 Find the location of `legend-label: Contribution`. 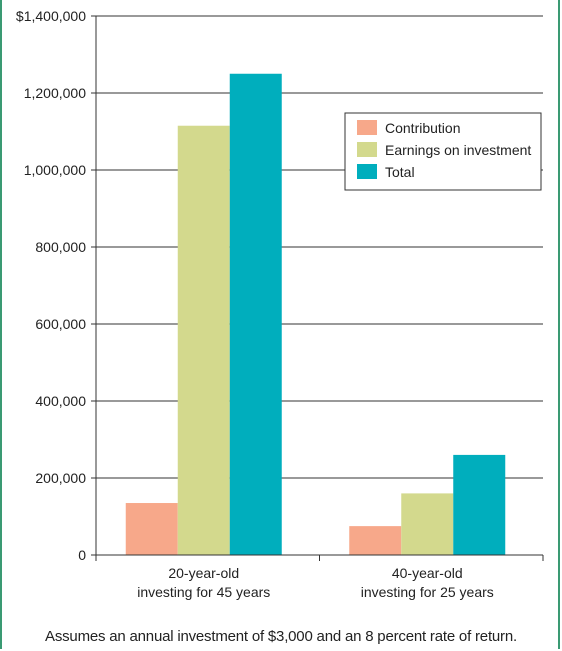

legend-label: Contribution is located at coordinates (423, 128).